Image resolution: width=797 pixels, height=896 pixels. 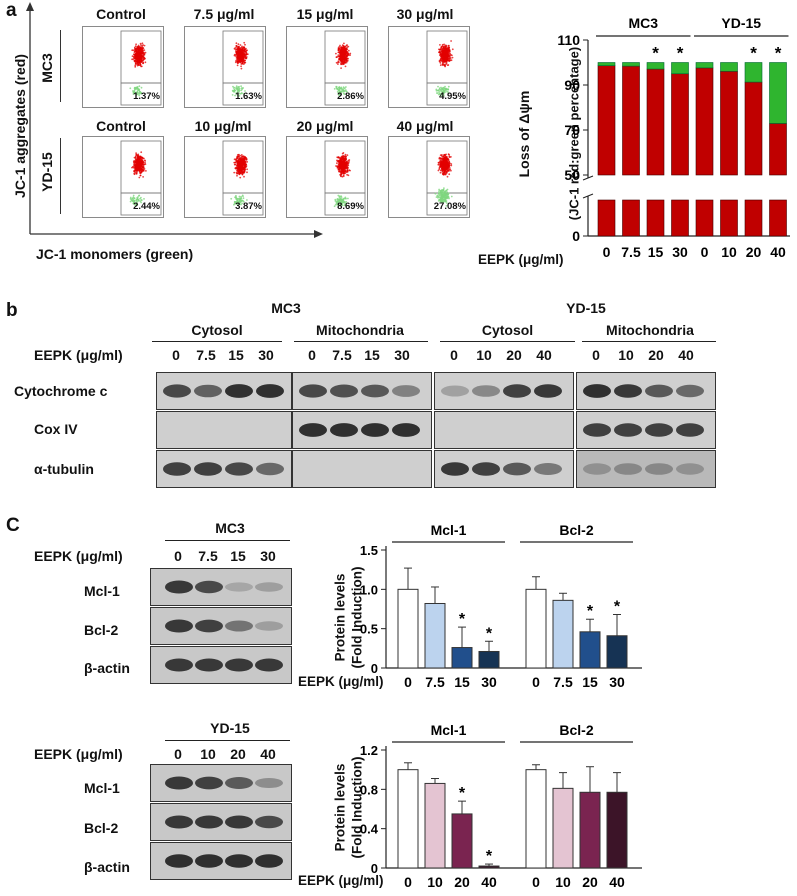 What do you see at coordinates (121, 126) in the screenshot?
I see `flow-condition-label: Control` at bounding box center [121, 126].